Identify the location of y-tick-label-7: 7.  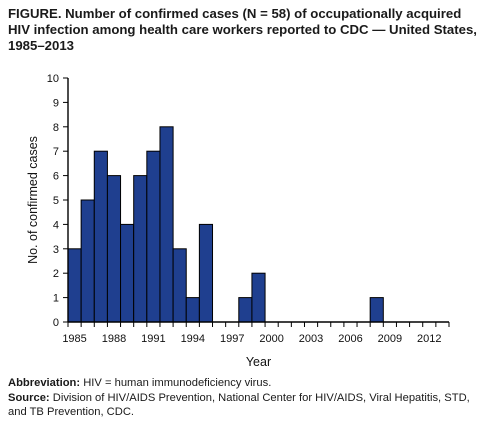
(56, 152).